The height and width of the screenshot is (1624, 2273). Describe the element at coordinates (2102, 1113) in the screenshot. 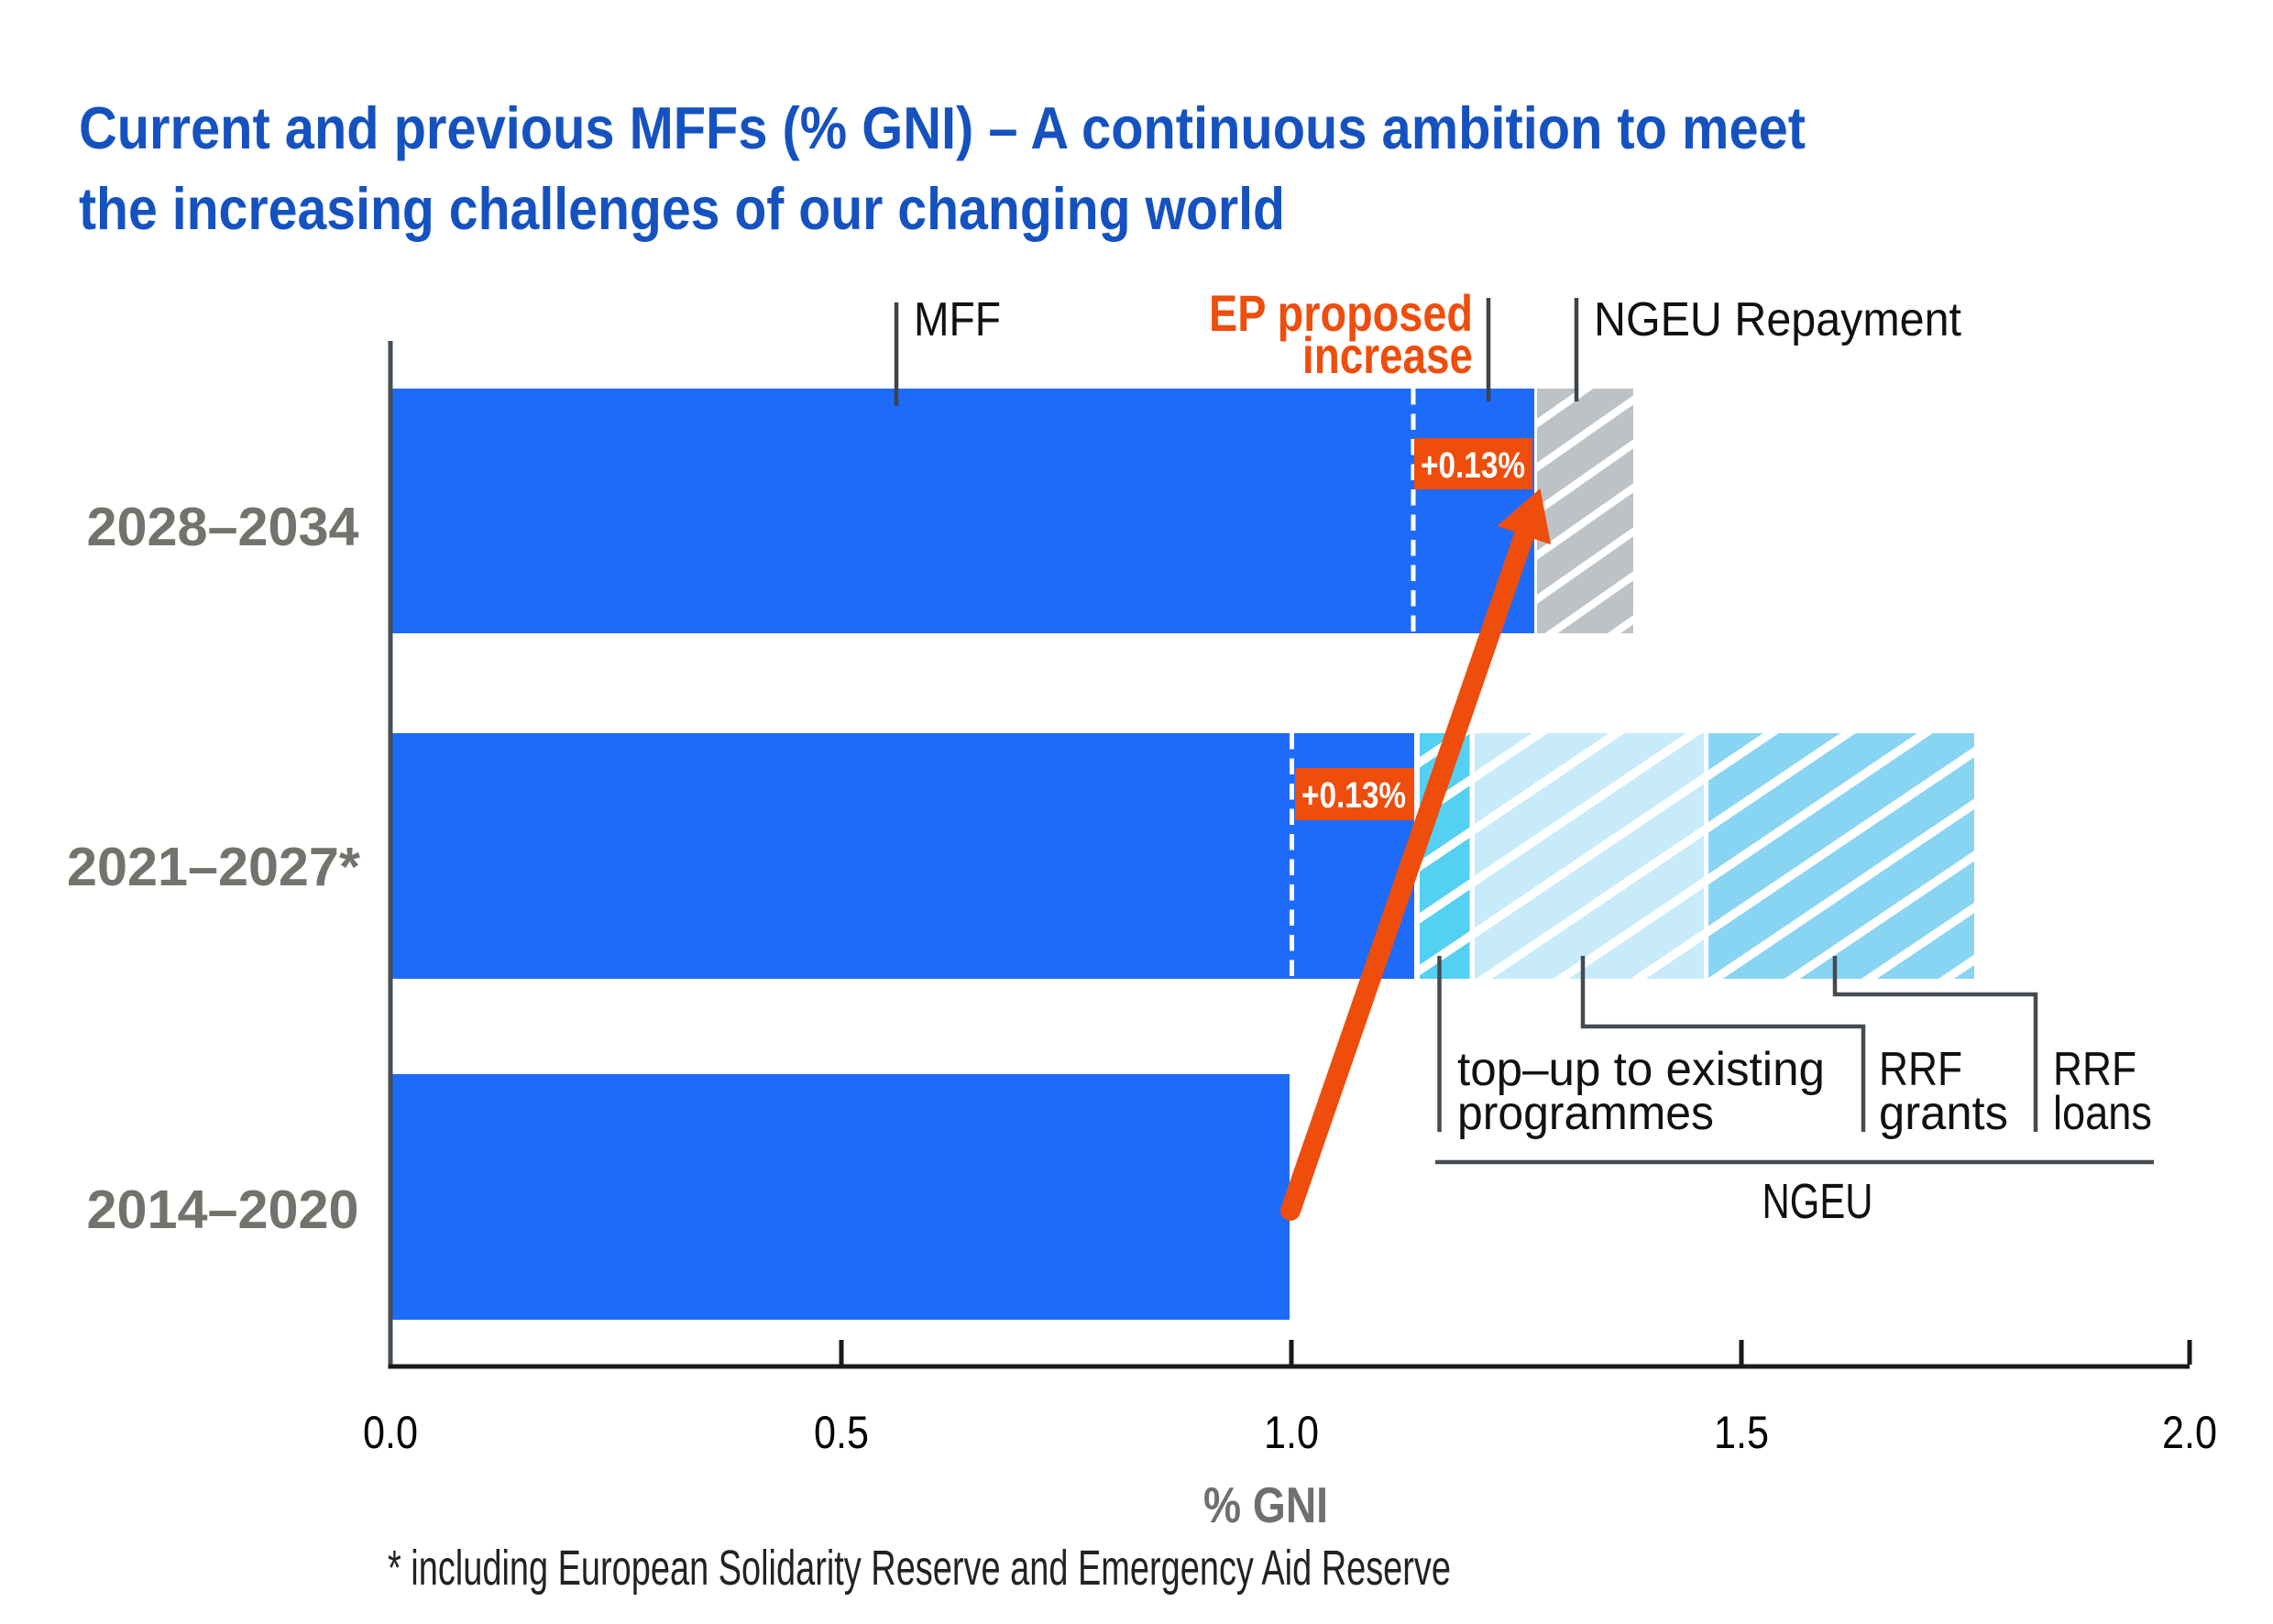

I see `svg-text: loans` at that location.